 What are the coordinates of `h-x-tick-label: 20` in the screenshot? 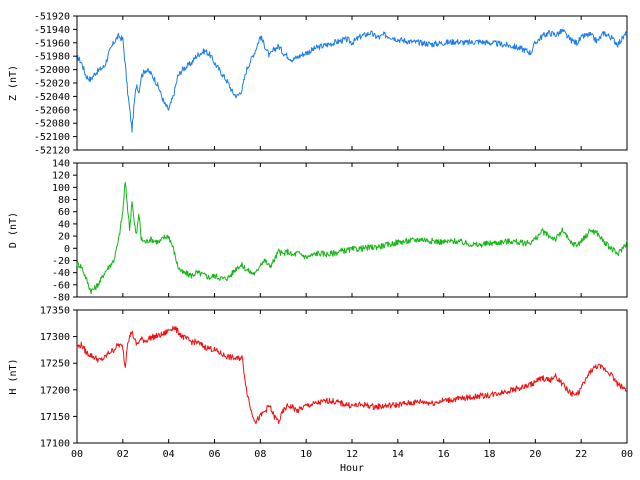 It's located at (535, 454).